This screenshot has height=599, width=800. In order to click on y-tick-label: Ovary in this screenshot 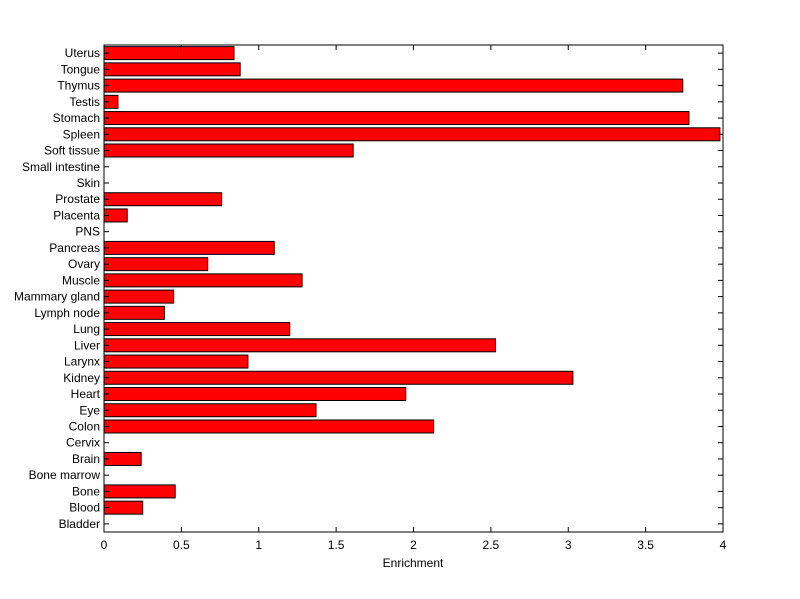, I will do `click(84, 264)`.